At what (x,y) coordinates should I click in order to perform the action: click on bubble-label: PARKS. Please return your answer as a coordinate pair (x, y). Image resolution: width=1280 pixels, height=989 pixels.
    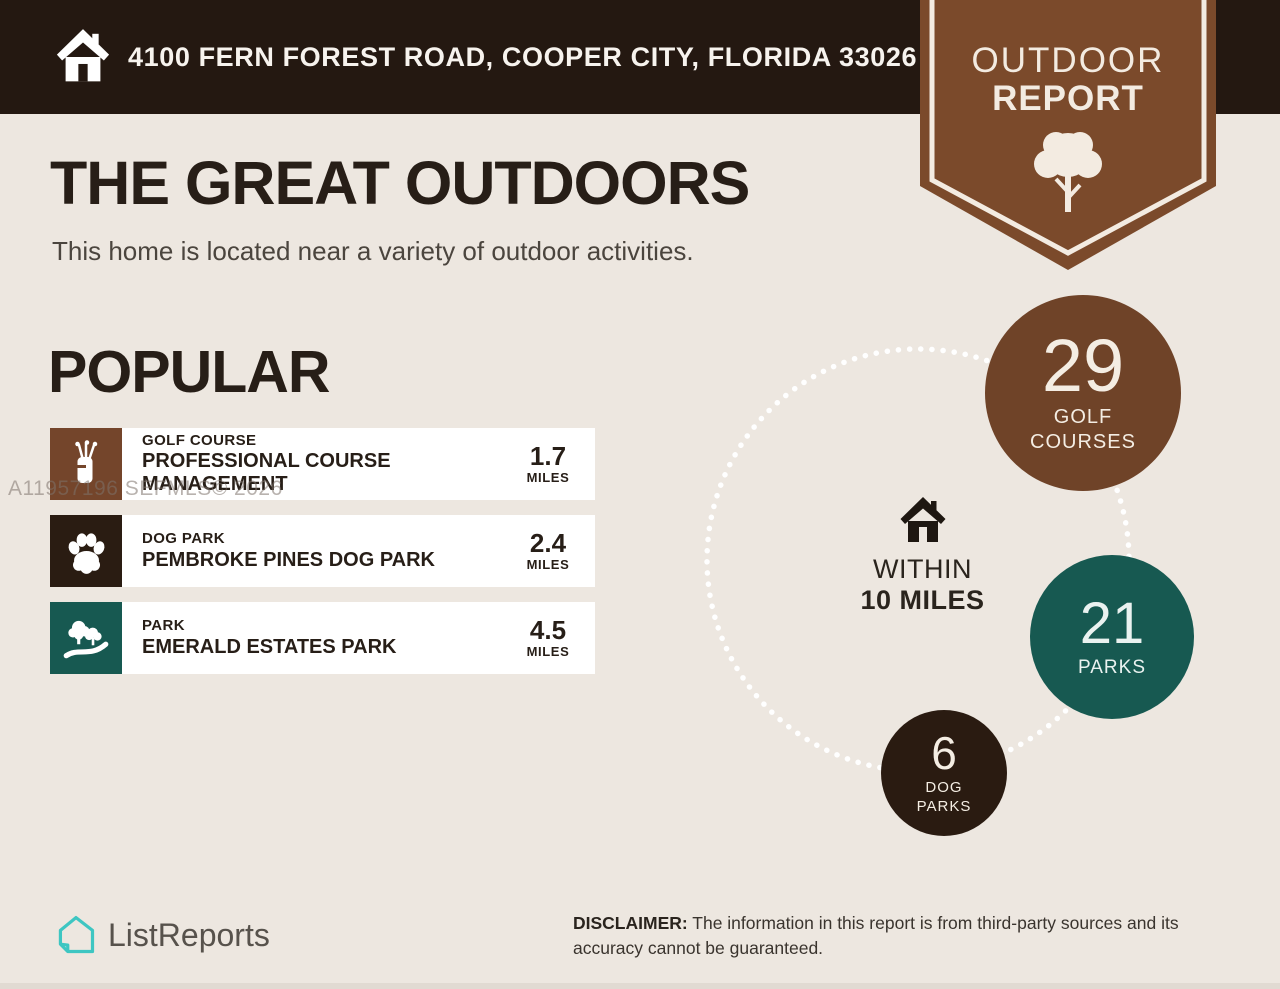
    Looking at the image, I should click on (1111, 667).